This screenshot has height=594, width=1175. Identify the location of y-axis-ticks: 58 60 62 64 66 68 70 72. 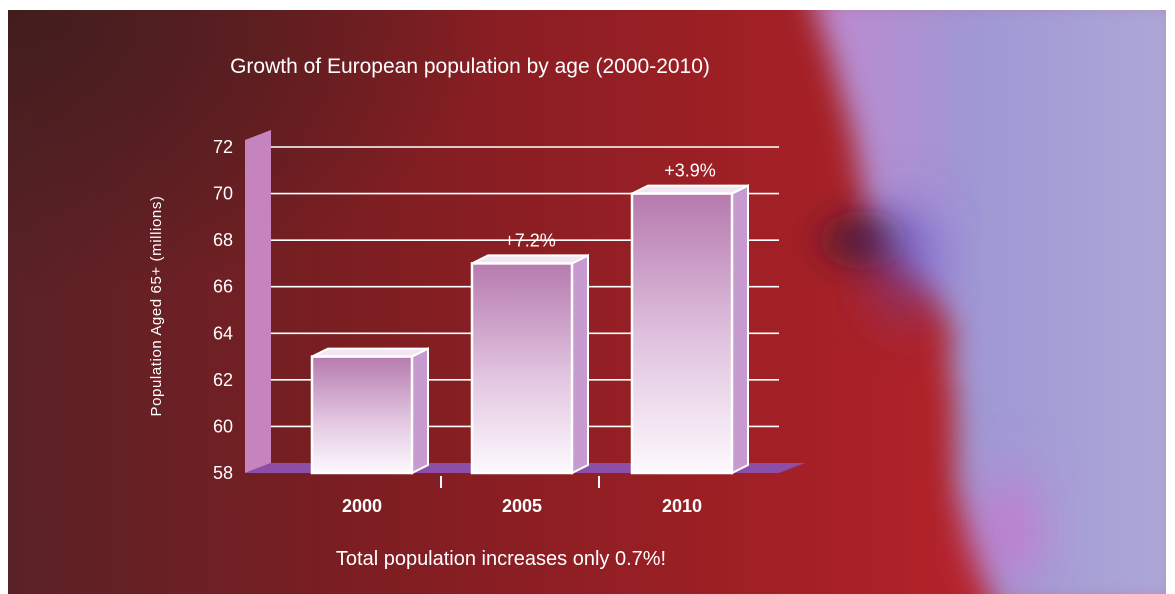
(223, 310).